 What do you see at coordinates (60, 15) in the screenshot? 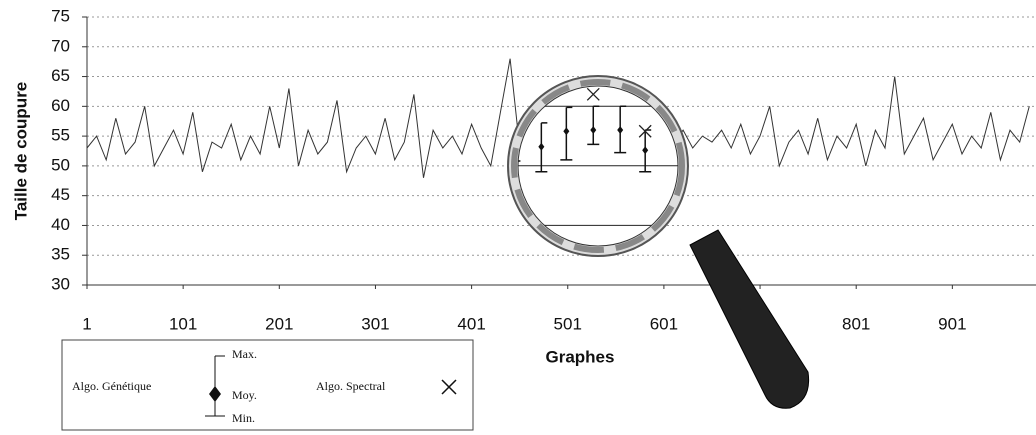
I see `y-tick-label: 75` at bounding box center [60, 15].